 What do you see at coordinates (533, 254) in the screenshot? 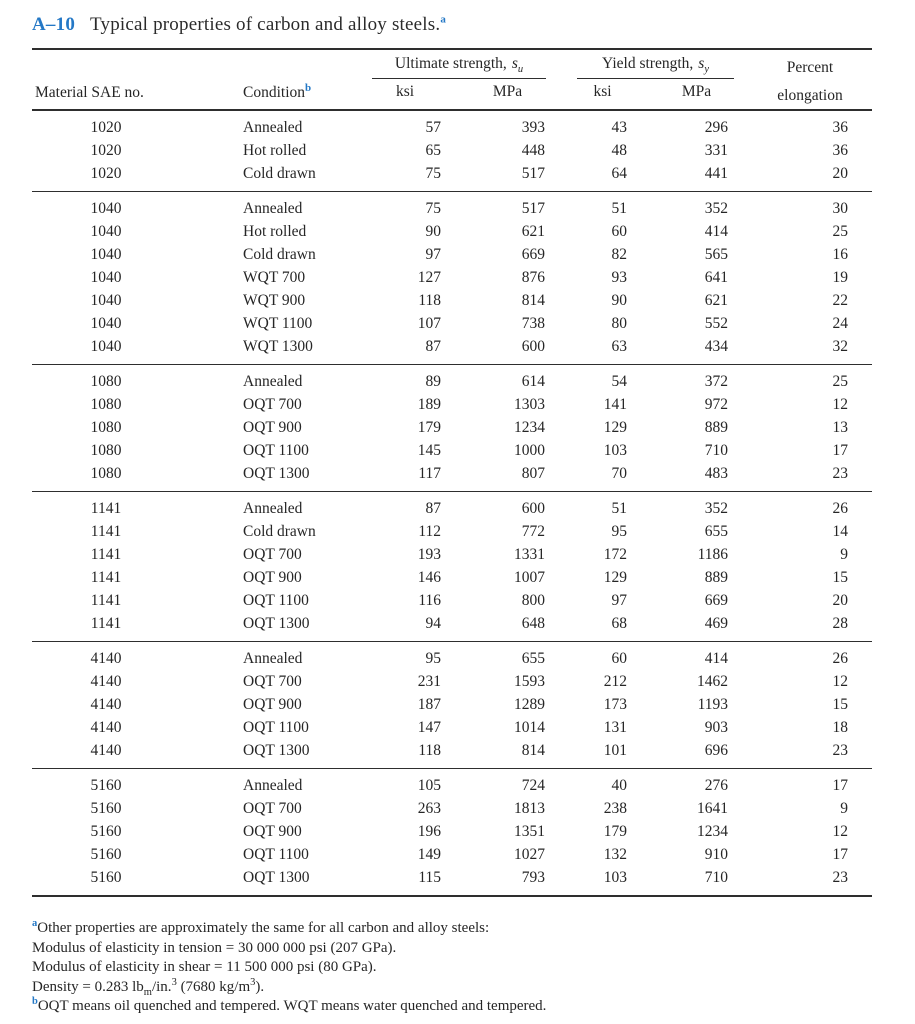
I see `cell-ultimate-mpa: 669` at bounding box center [533, 254].